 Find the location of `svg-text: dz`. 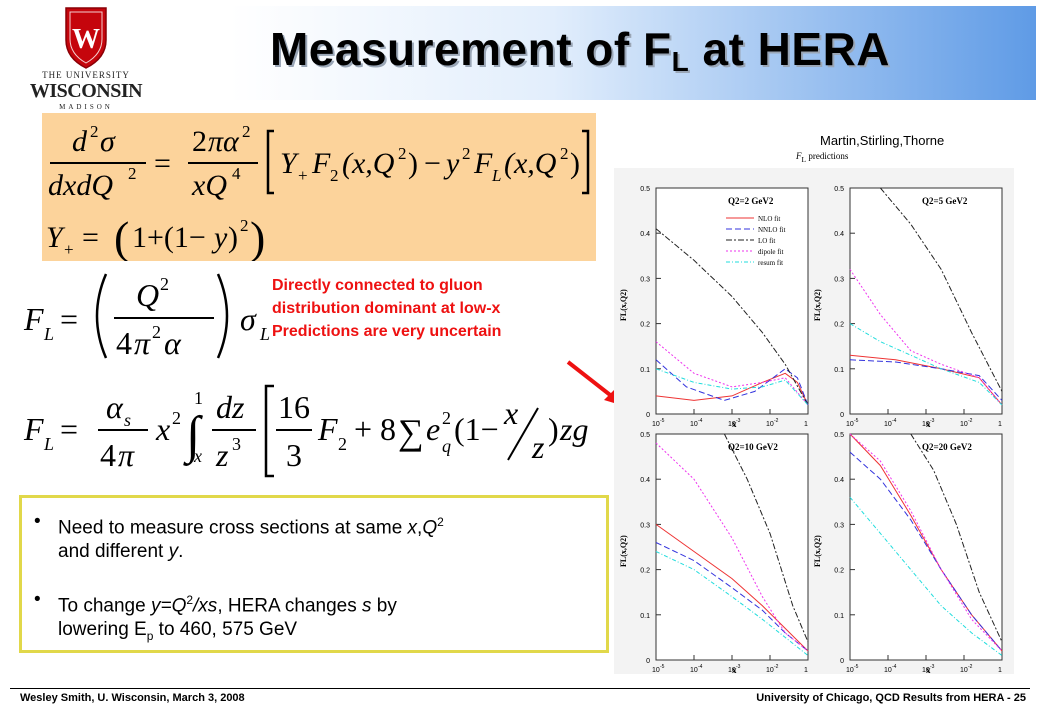

svg-text: dz is located at coordinates (230, 407).